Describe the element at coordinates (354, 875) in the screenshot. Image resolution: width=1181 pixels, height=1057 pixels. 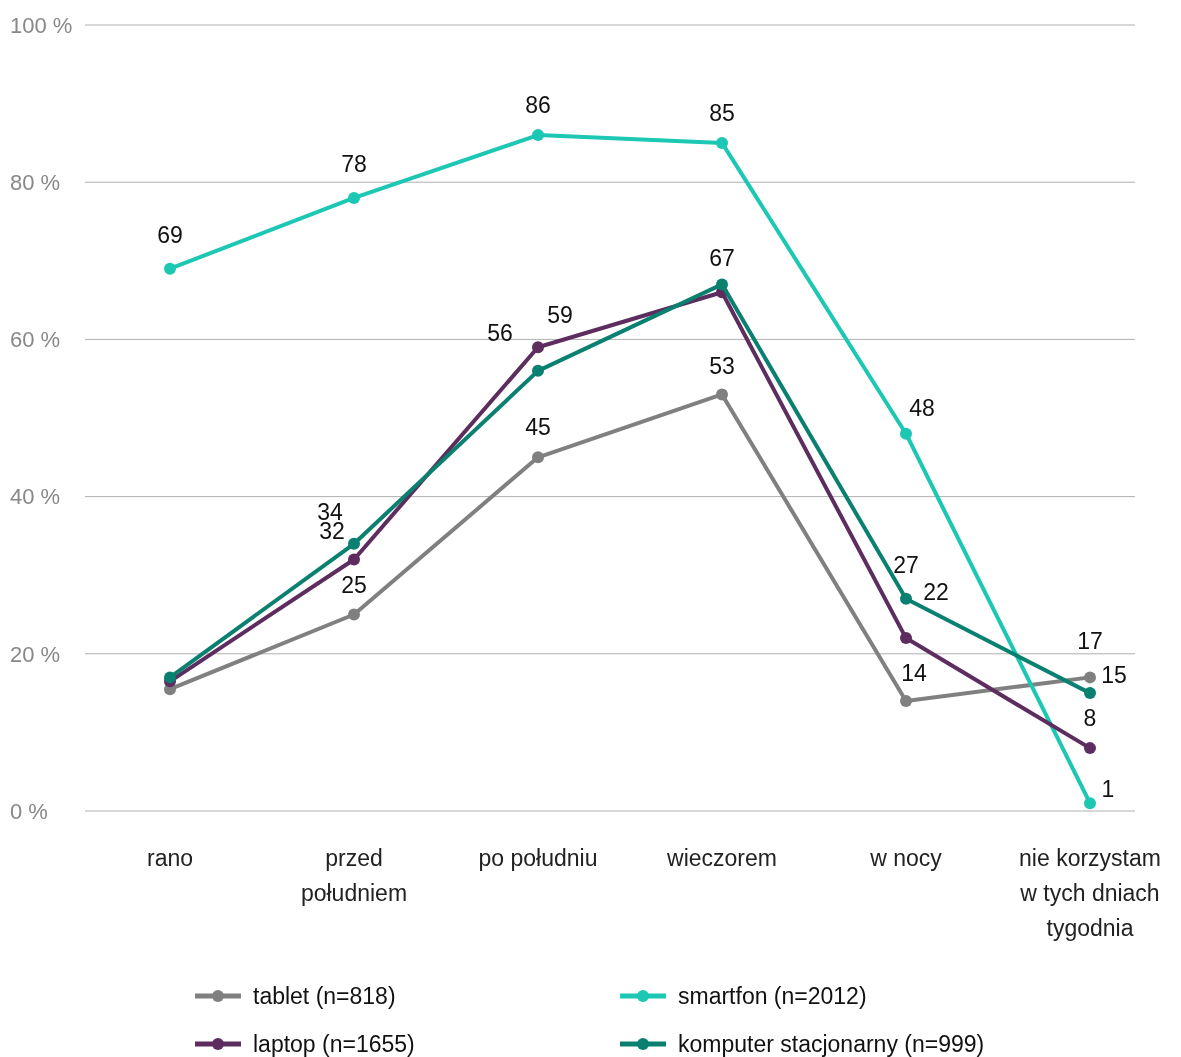
I see `x-tick-label: przed południem` at that location.